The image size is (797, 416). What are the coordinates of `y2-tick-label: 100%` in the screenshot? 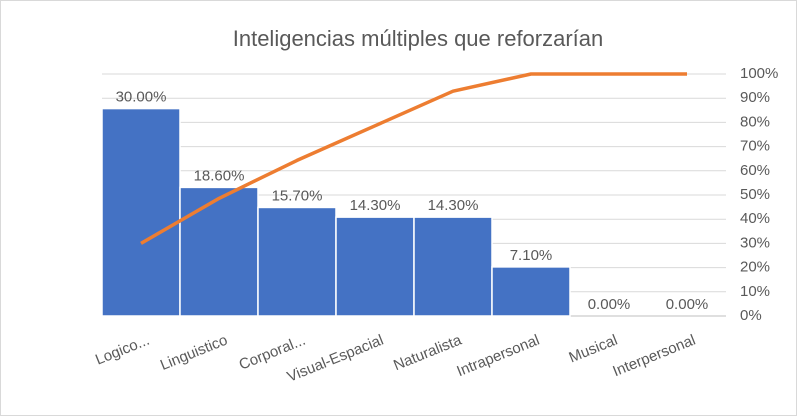 It's located at (759, 73).